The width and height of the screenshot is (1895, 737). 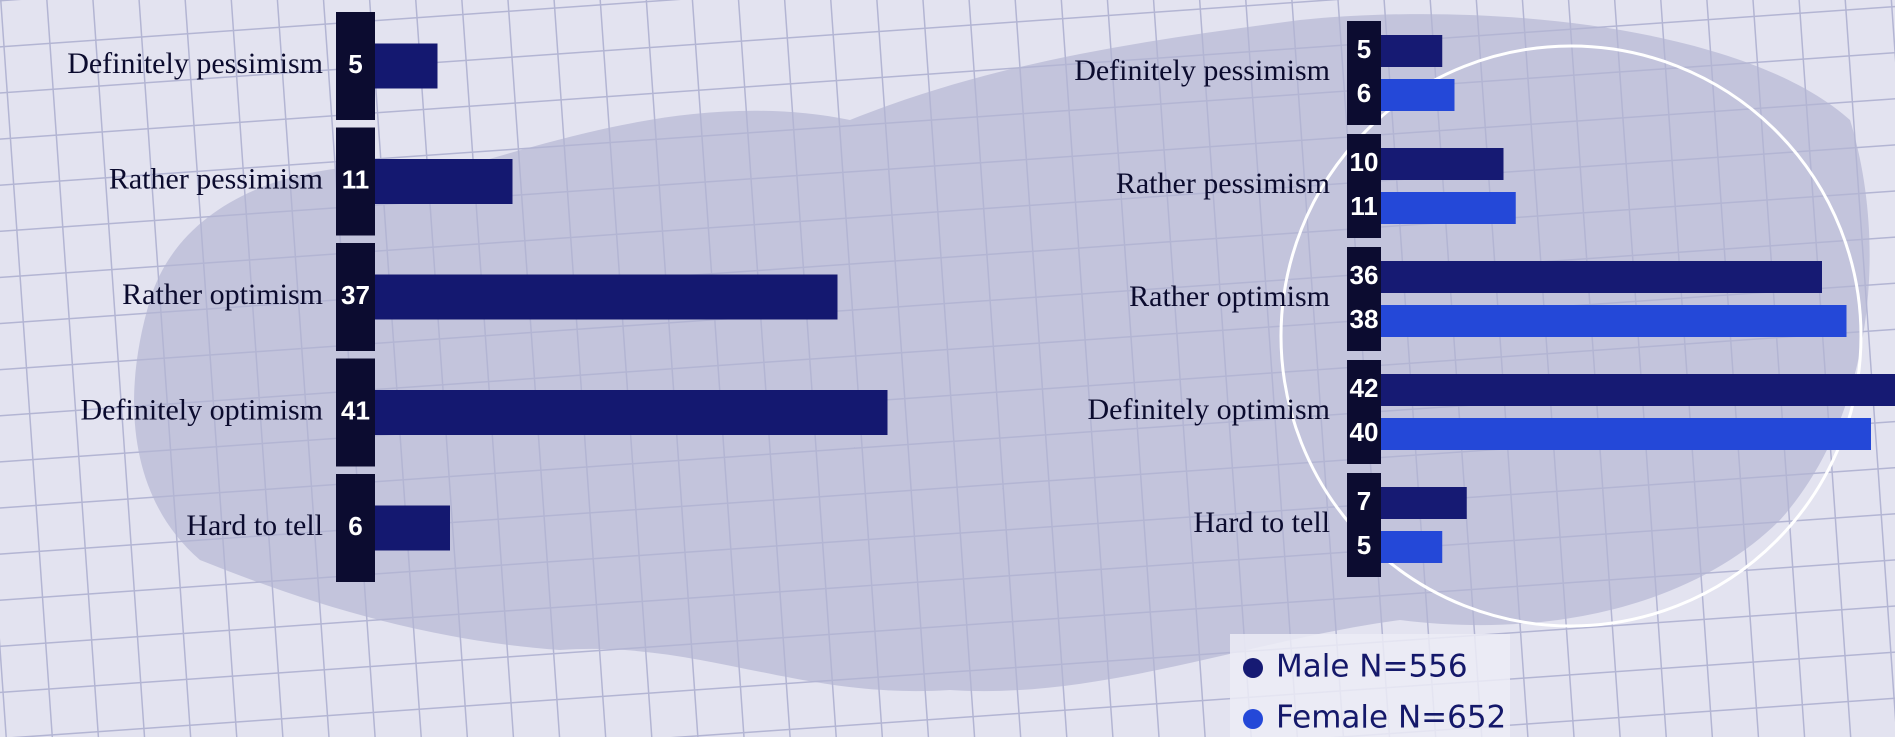 What do you see at coordinates (1370, 685) in the screenshot?
I see `legend-box` at bounding box center [1370, 685].